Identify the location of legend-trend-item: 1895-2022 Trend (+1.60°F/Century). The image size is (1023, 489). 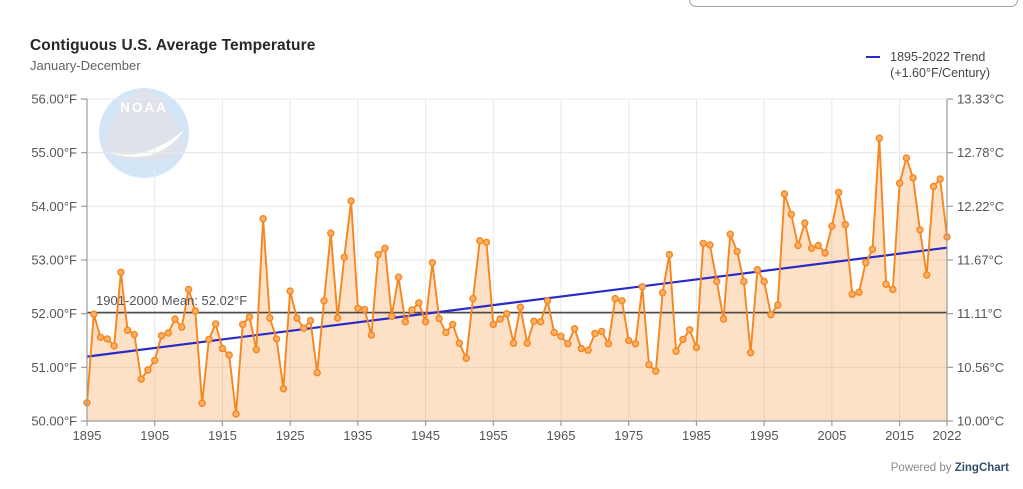
(928, 65).